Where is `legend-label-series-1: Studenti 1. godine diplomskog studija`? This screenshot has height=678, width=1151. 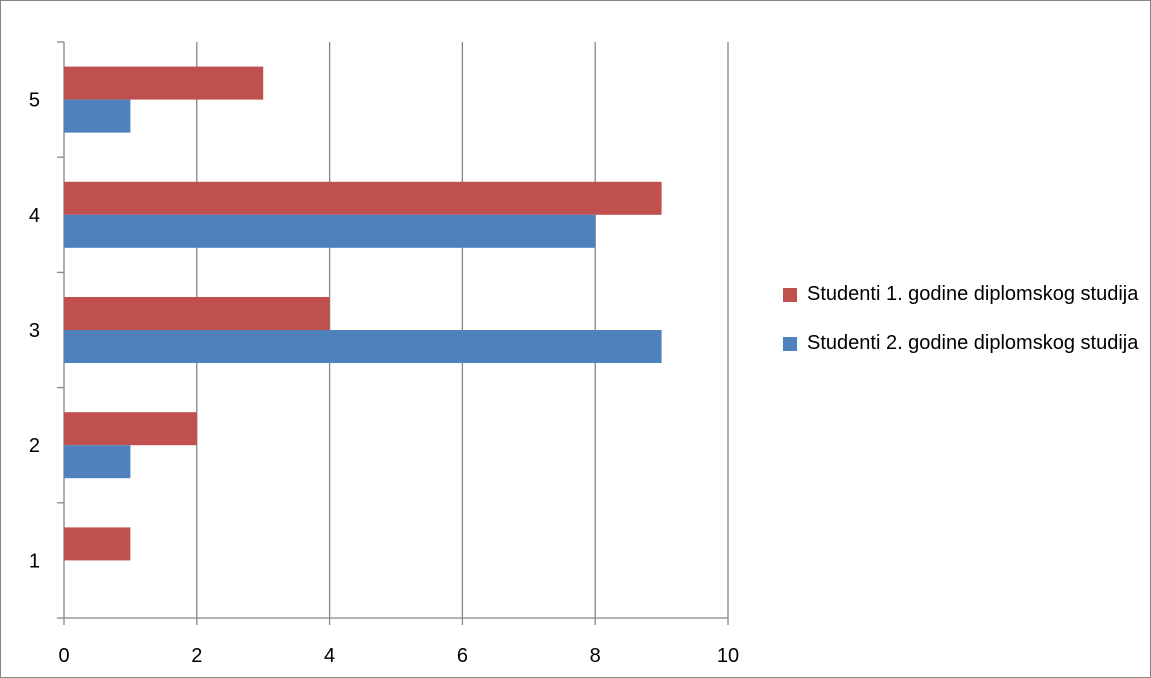
legend-label-series-1: Studenti 1. godine diplomskog studija is located at coordinates (973, 294).